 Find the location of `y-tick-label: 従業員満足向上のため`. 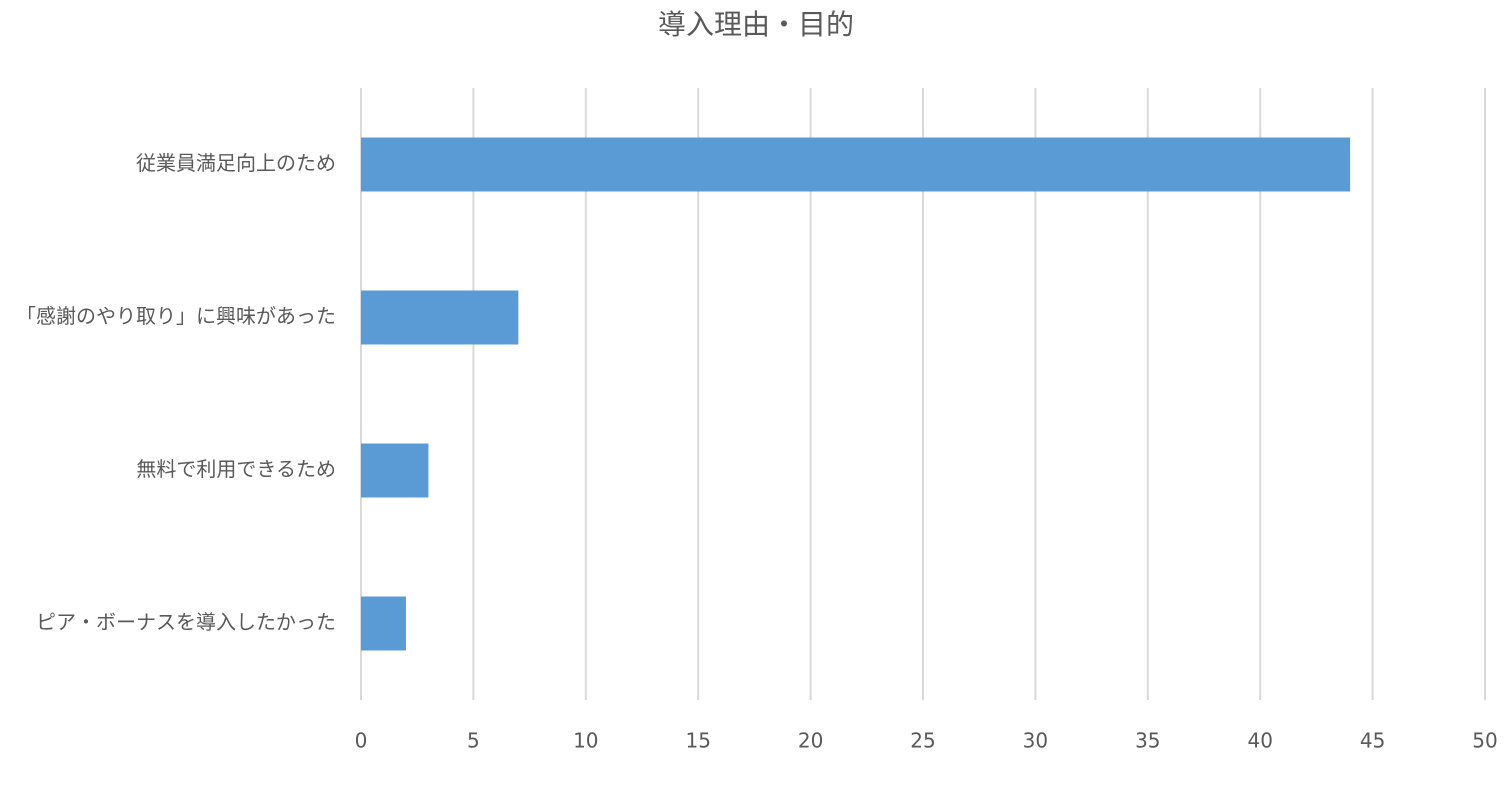

y-tick-label: 従業員満足向上のため is located at coordinates (236, 163).